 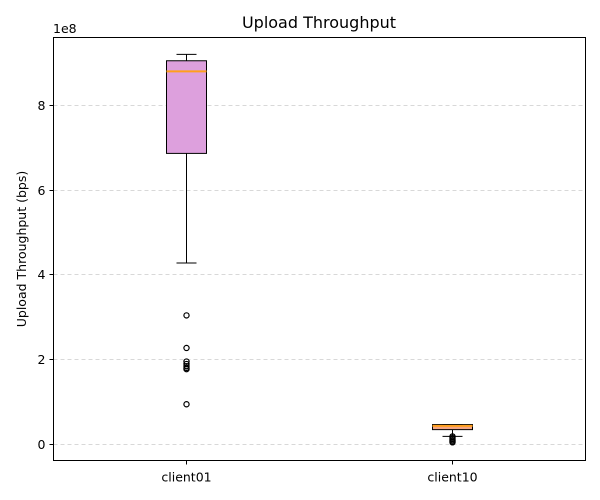 I want to click on y-tick-label: 8, so click(x=42, y=105).